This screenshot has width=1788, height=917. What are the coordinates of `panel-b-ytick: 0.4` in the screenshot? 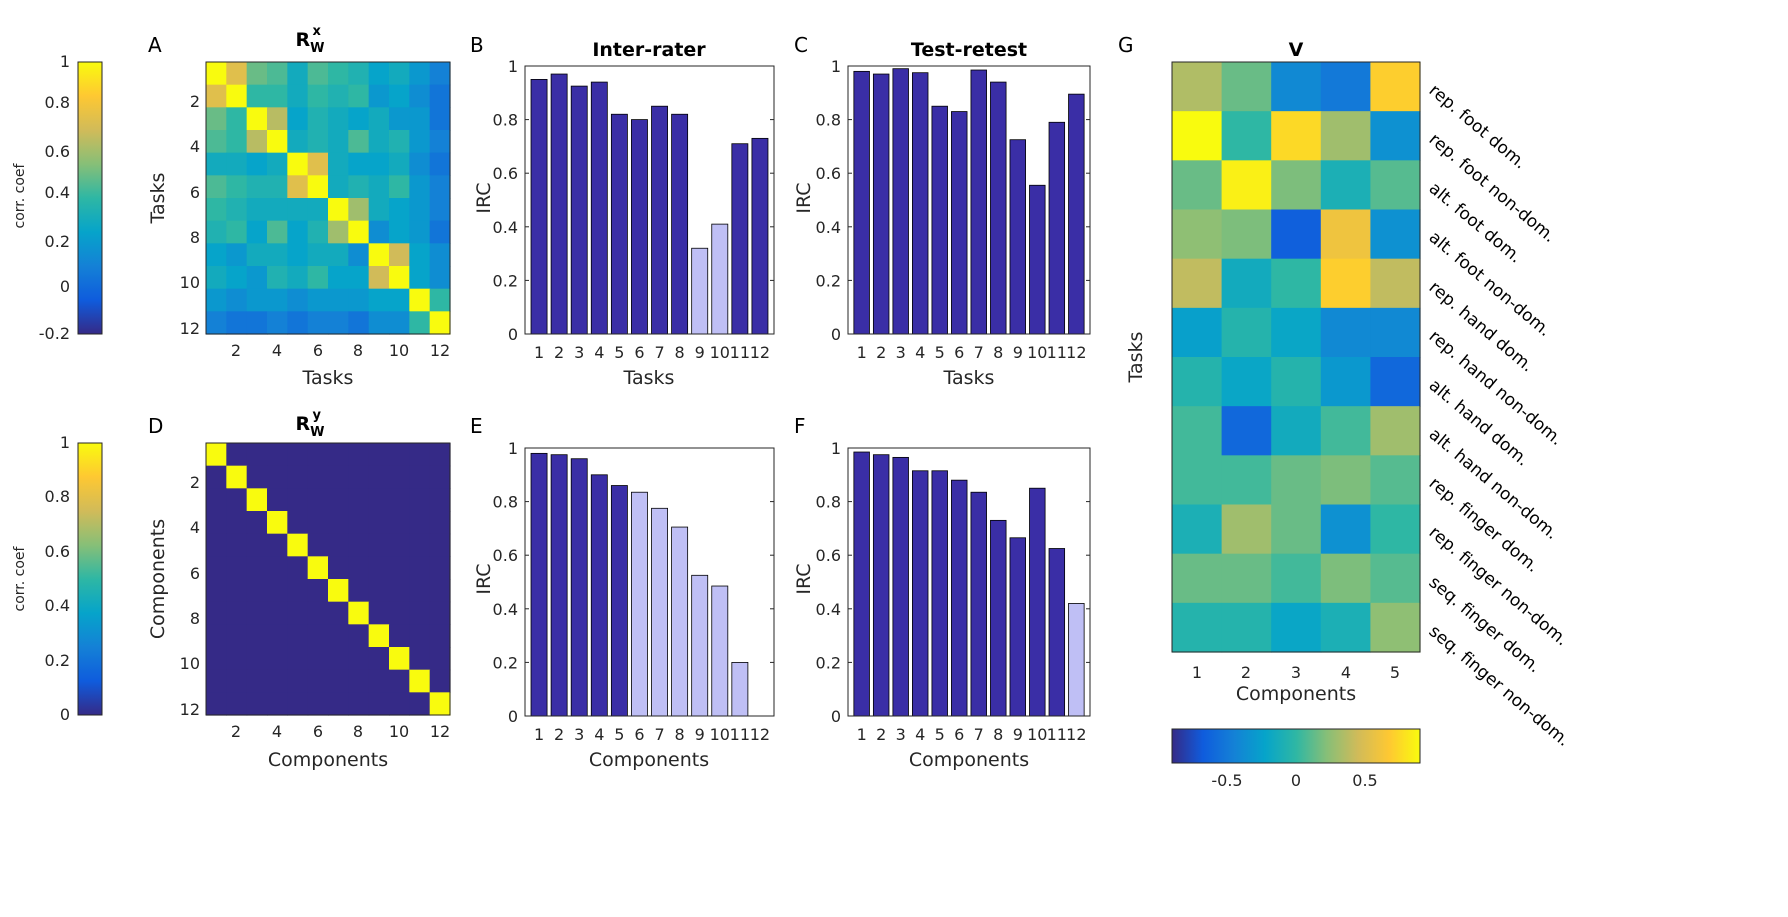 It's located at (505, 227).